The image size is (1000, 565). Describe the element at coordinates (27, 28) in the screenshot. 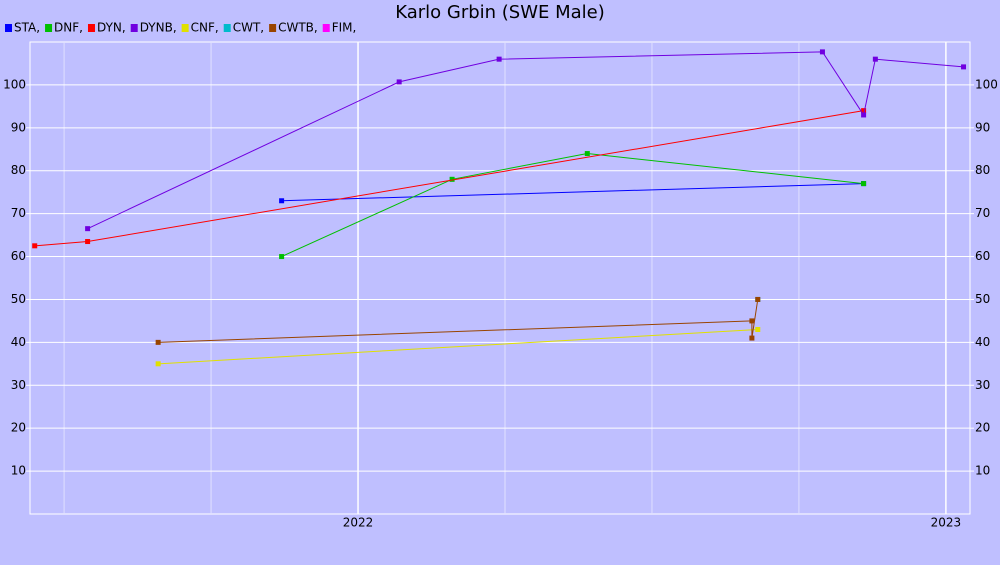

I see `legend-label: STA,` at that location.